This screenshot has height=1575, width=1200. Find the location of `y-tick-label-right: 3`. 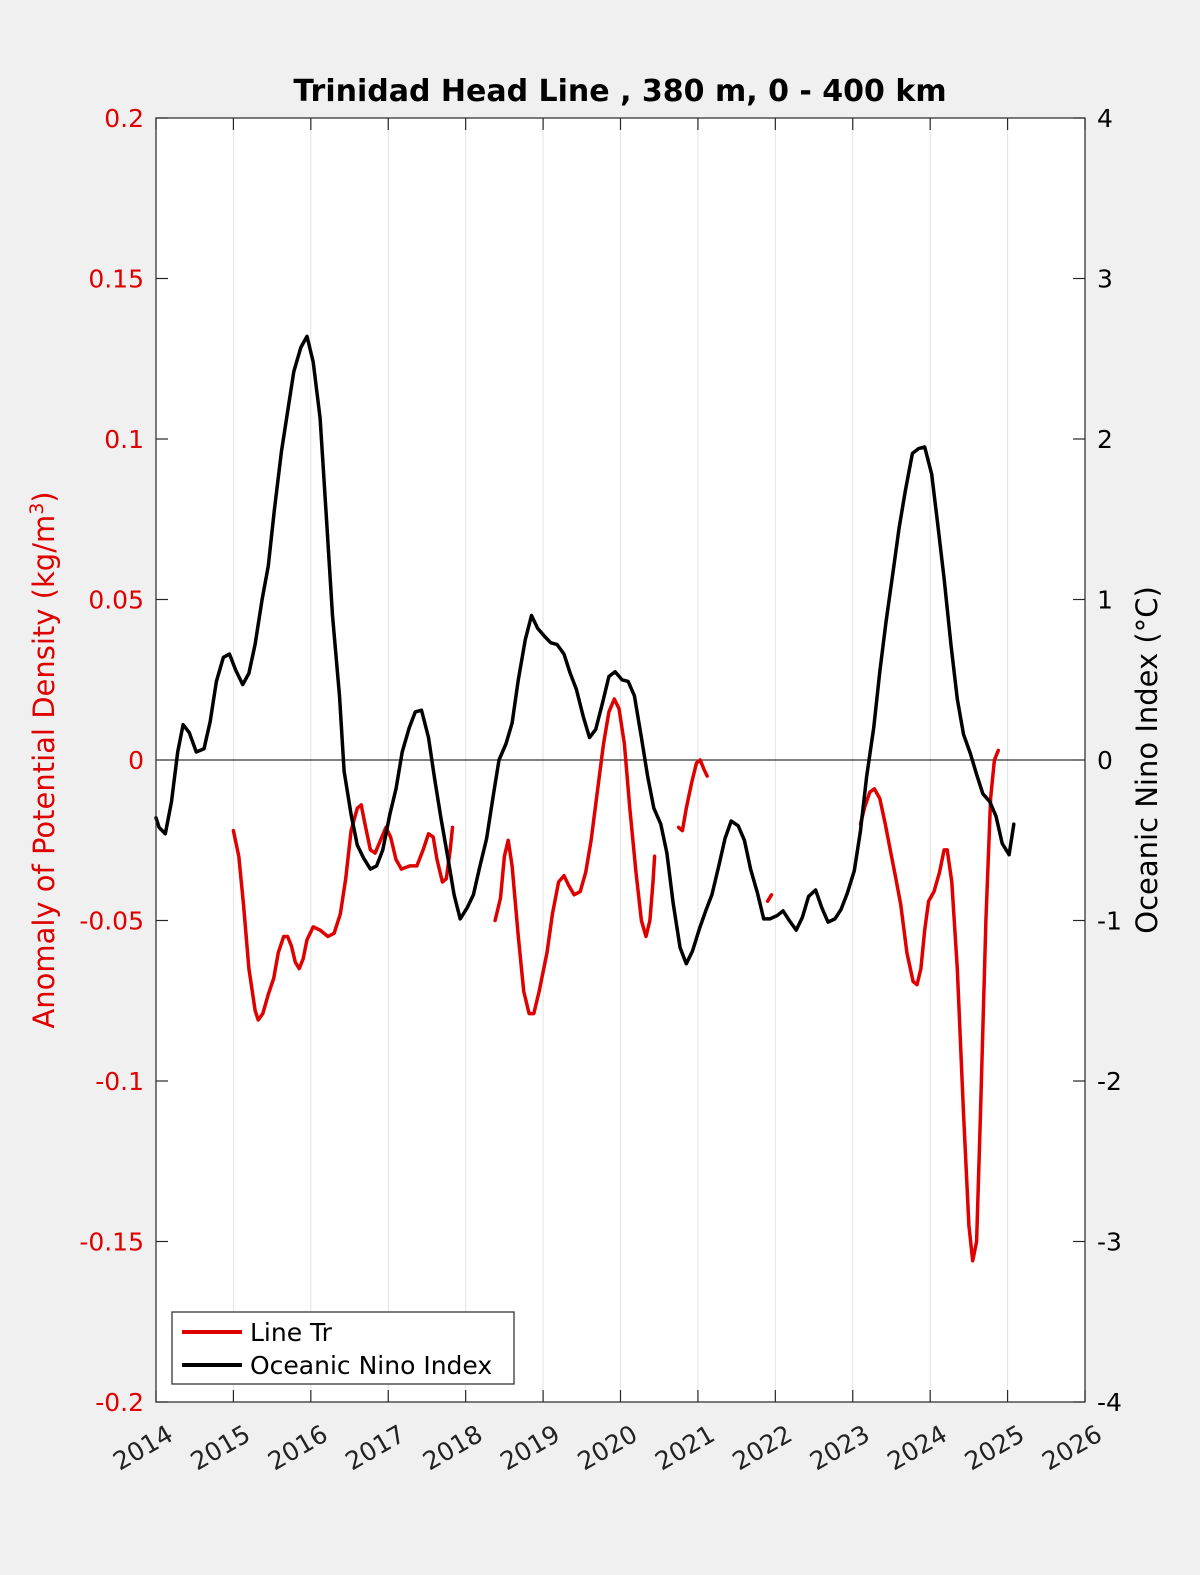

y-tick-label-right: 3 is located at coordinates (1105, 279).